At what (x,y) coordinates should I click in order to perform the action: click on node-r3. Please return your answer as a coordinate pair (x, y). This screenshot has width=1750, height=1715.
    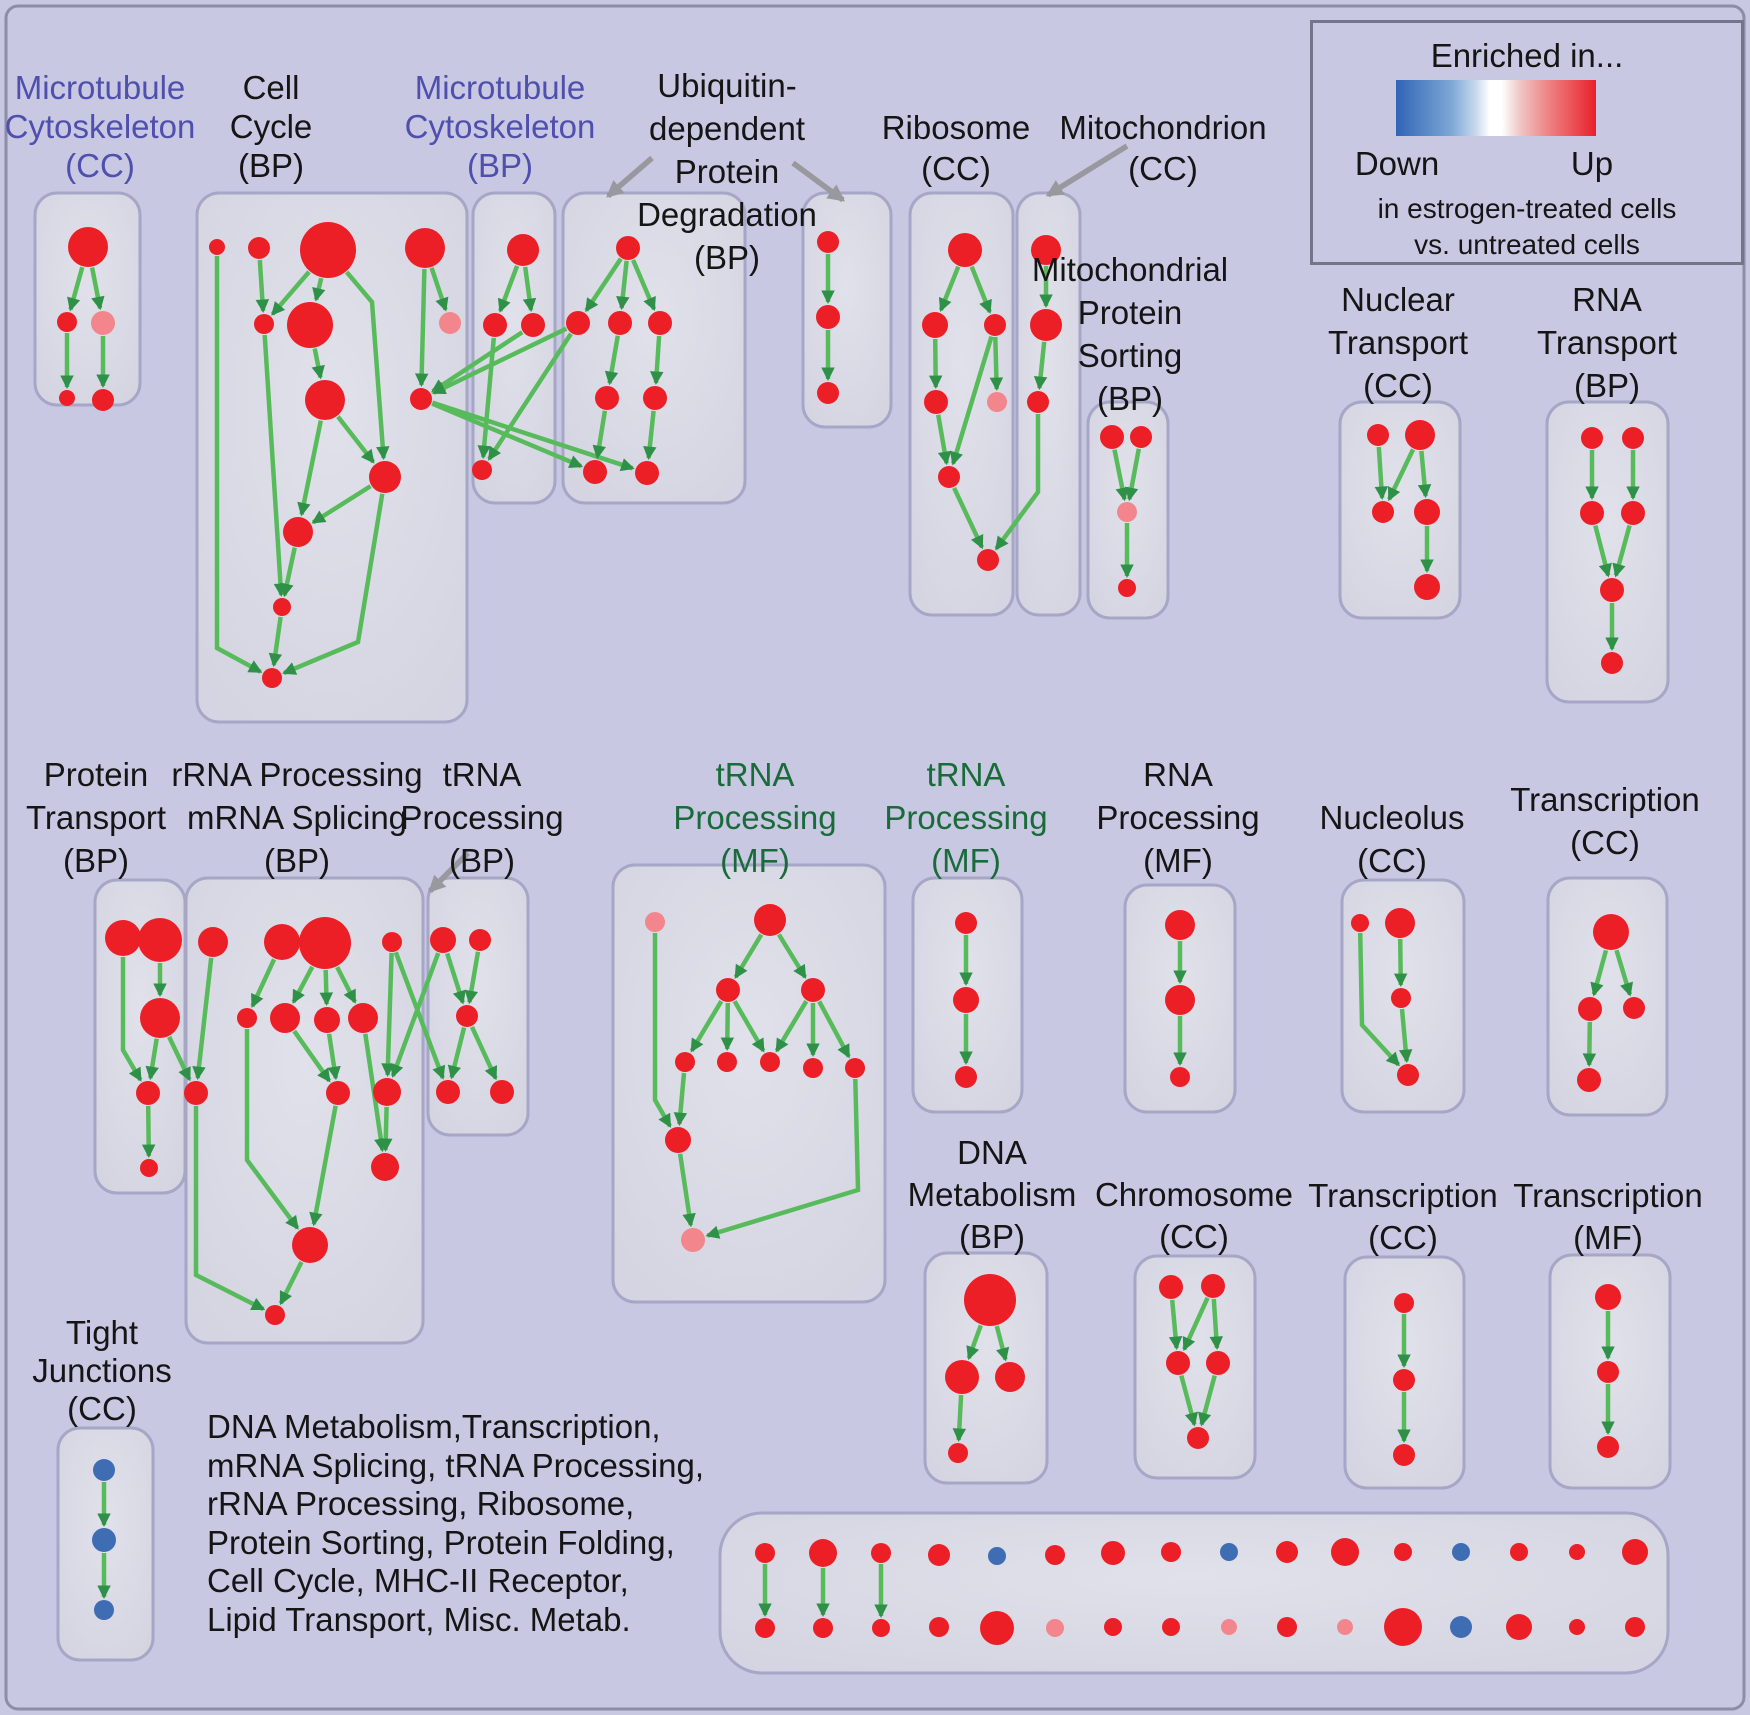
    Looking at the image, I should click on (1401, 998).